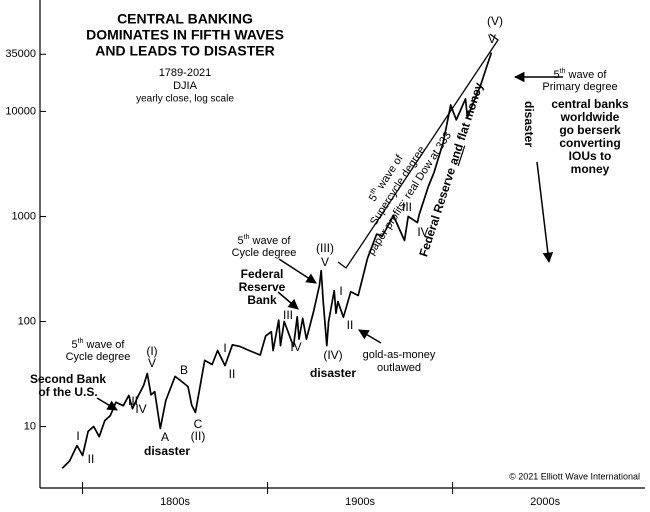 This screenshot has height=512, width=650. I want to click on x-tick-label: 2000s, so click(545, 502).